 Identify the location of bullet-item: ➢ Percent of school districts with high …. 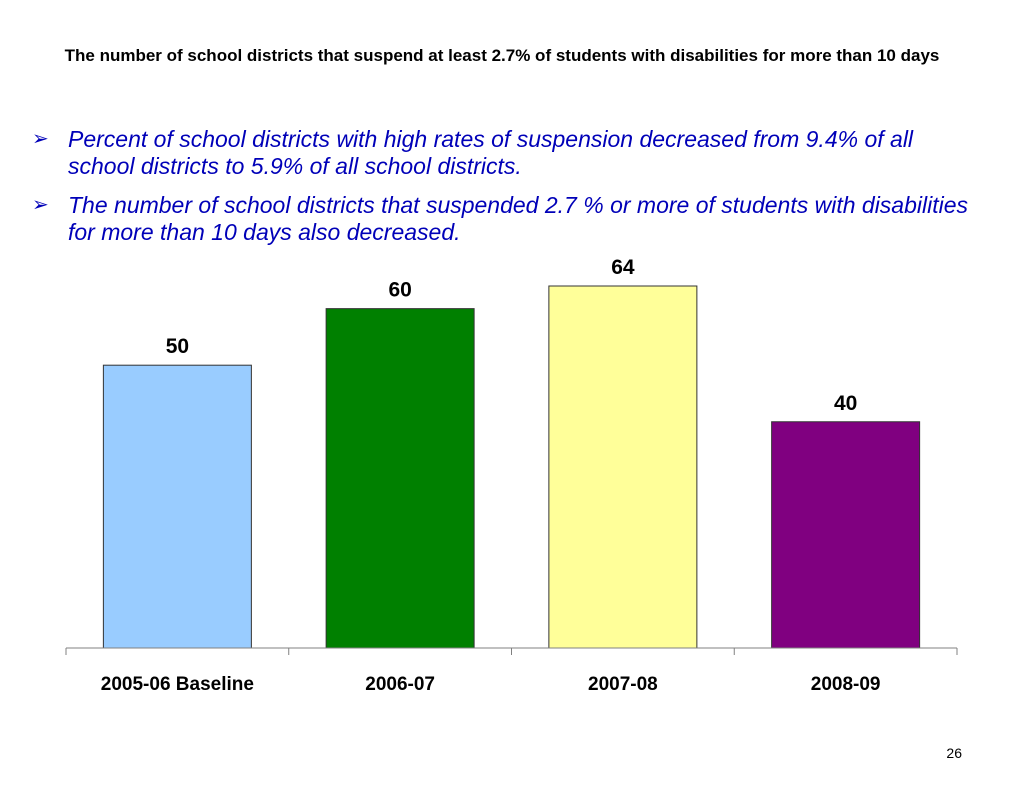
(502, 153).